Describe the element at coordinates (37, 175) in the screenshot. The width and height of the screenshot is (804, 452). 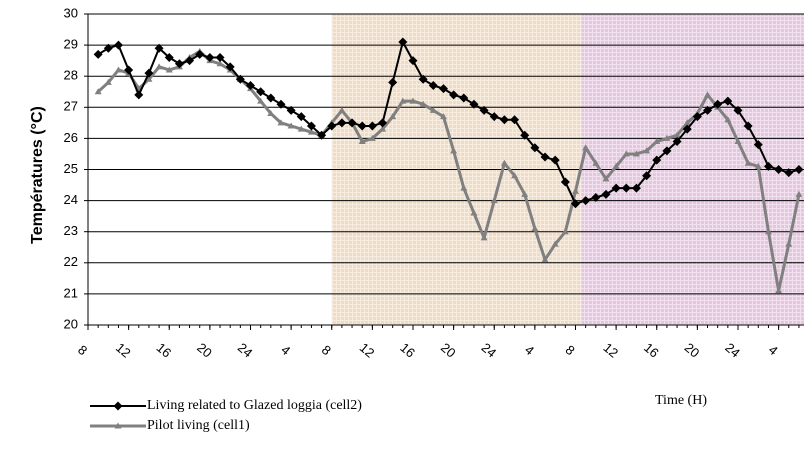
I see `y-axis-title: Températures (°C)` at that location.